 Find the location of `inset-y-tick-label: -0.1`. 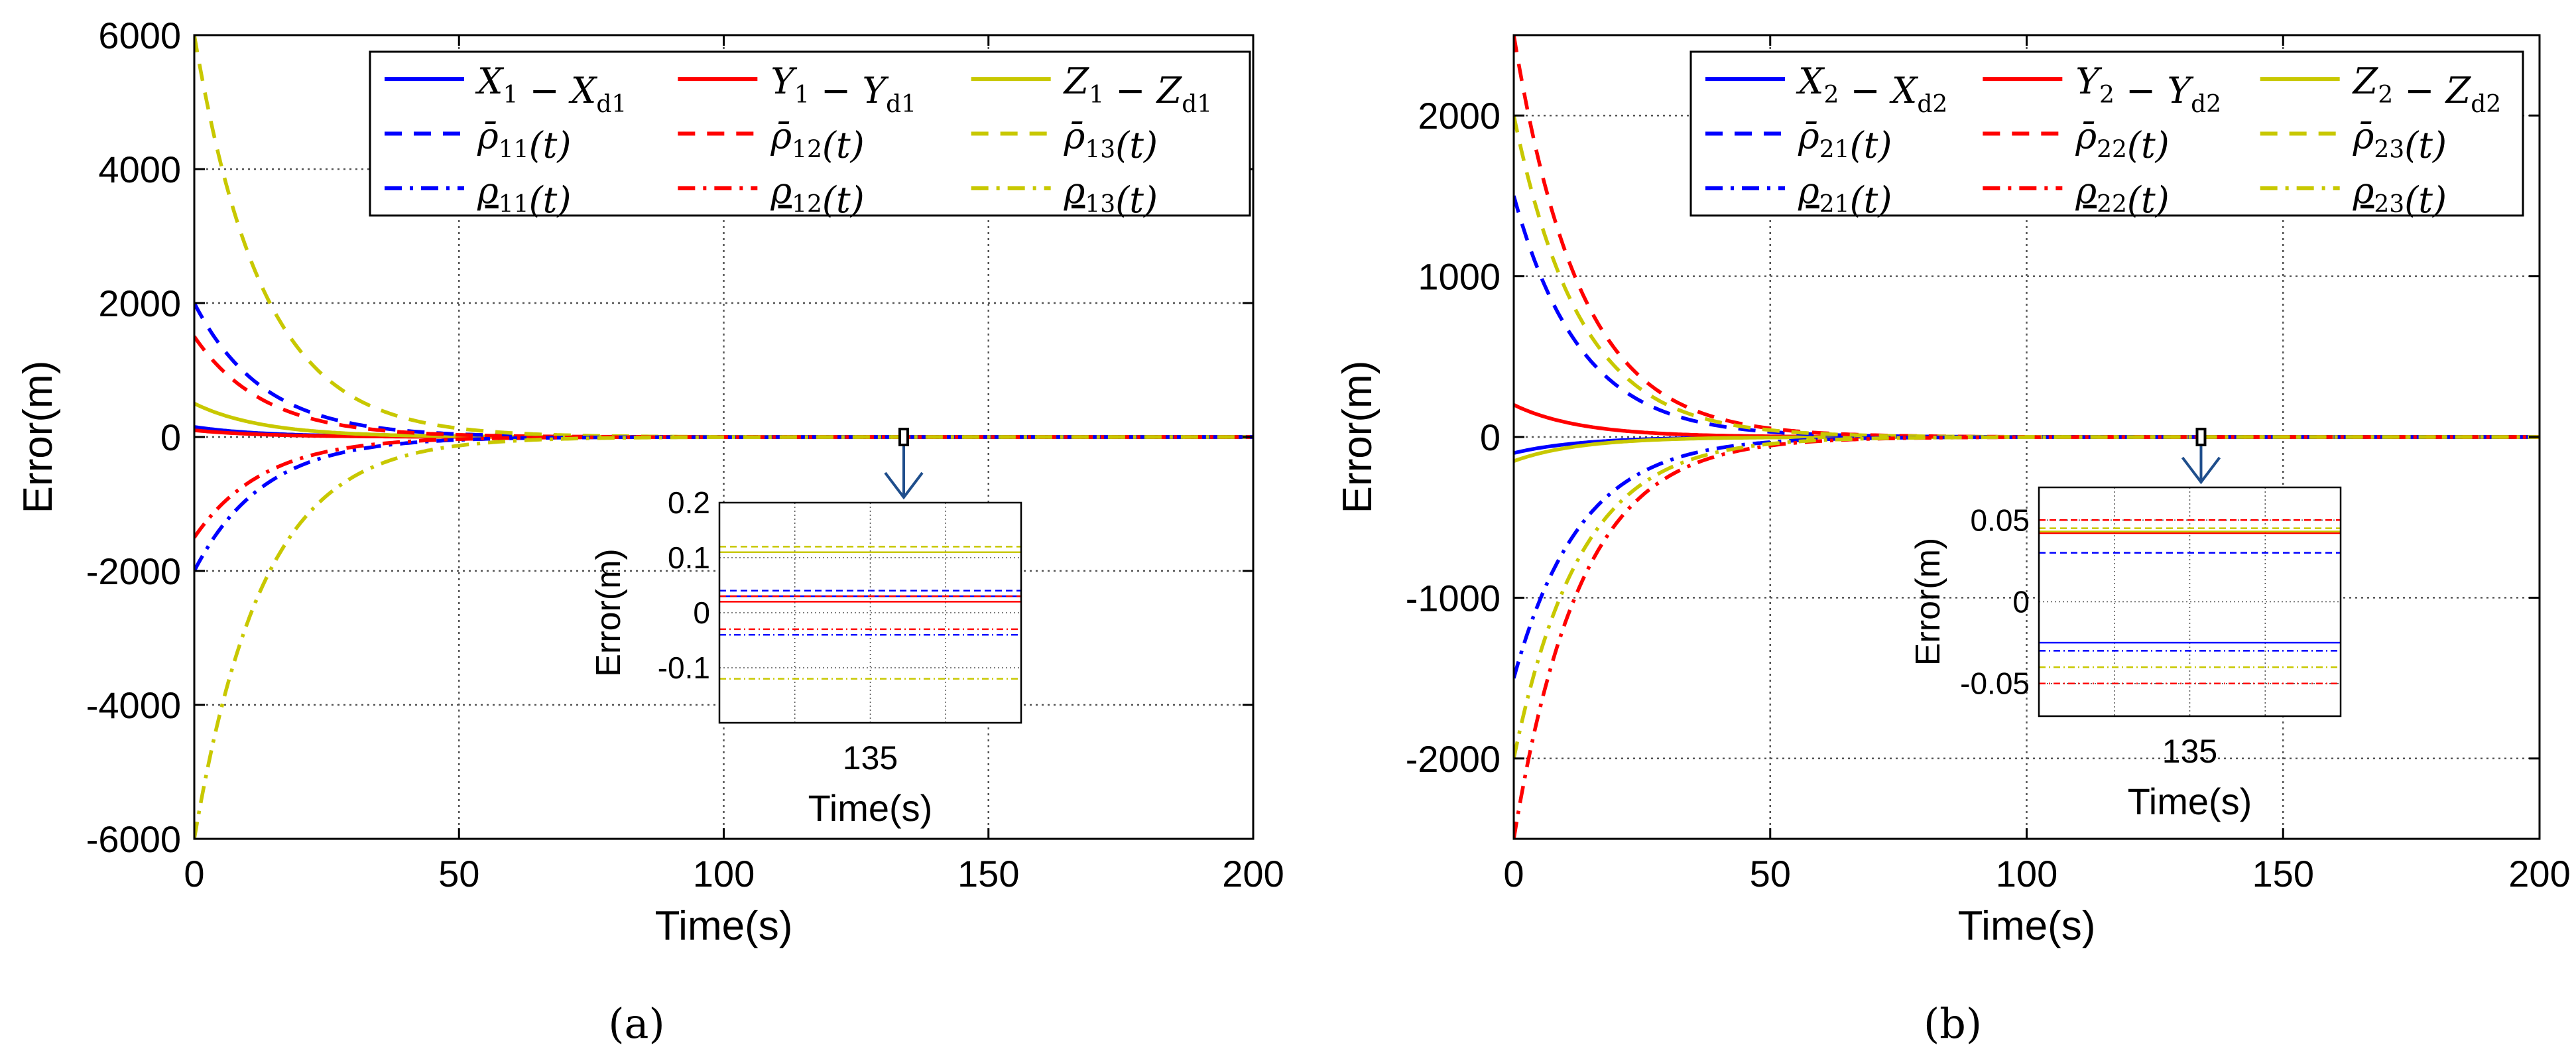

inset-y-tick-label: -0.1 is located at coordinates (684, 668).